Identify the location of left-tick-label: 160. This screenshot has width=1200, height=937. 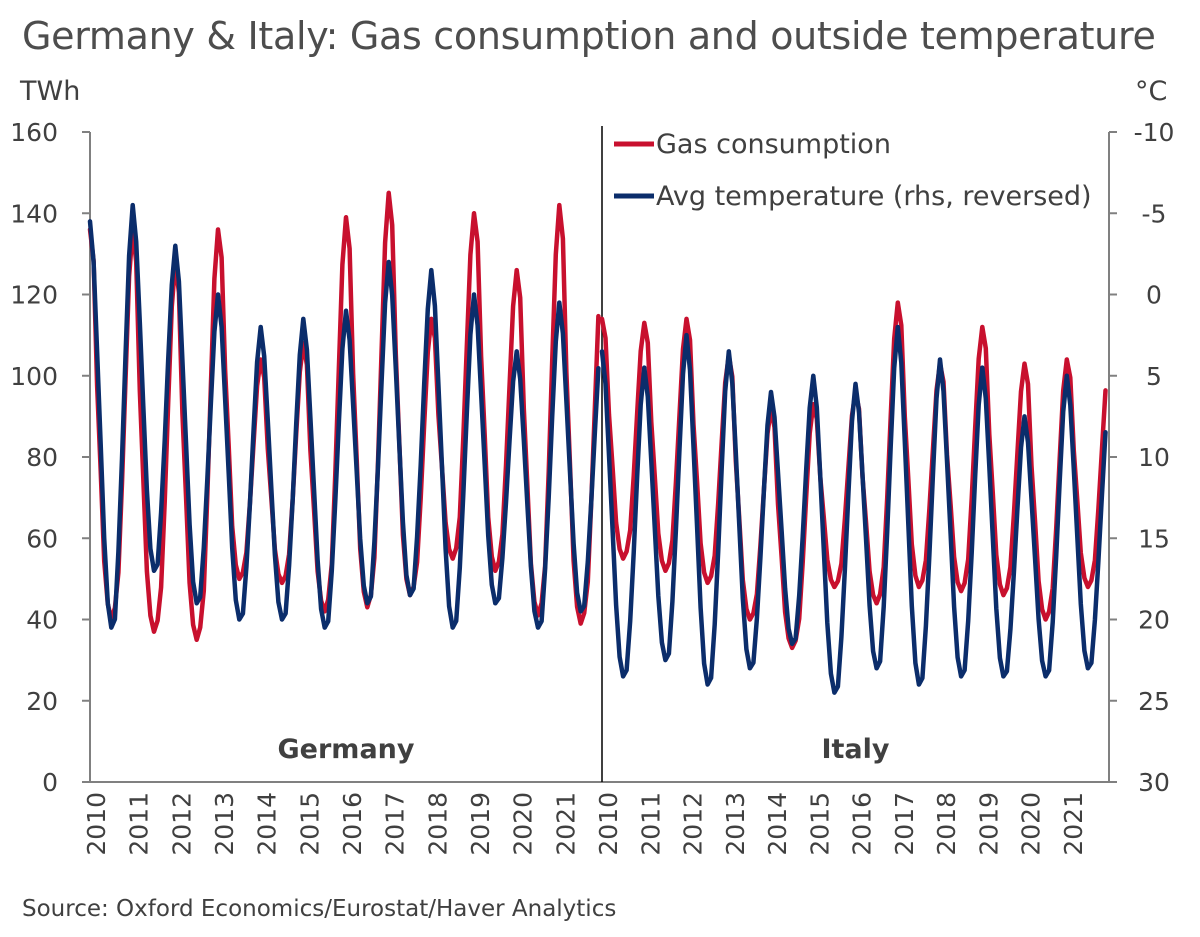
(34, 132).